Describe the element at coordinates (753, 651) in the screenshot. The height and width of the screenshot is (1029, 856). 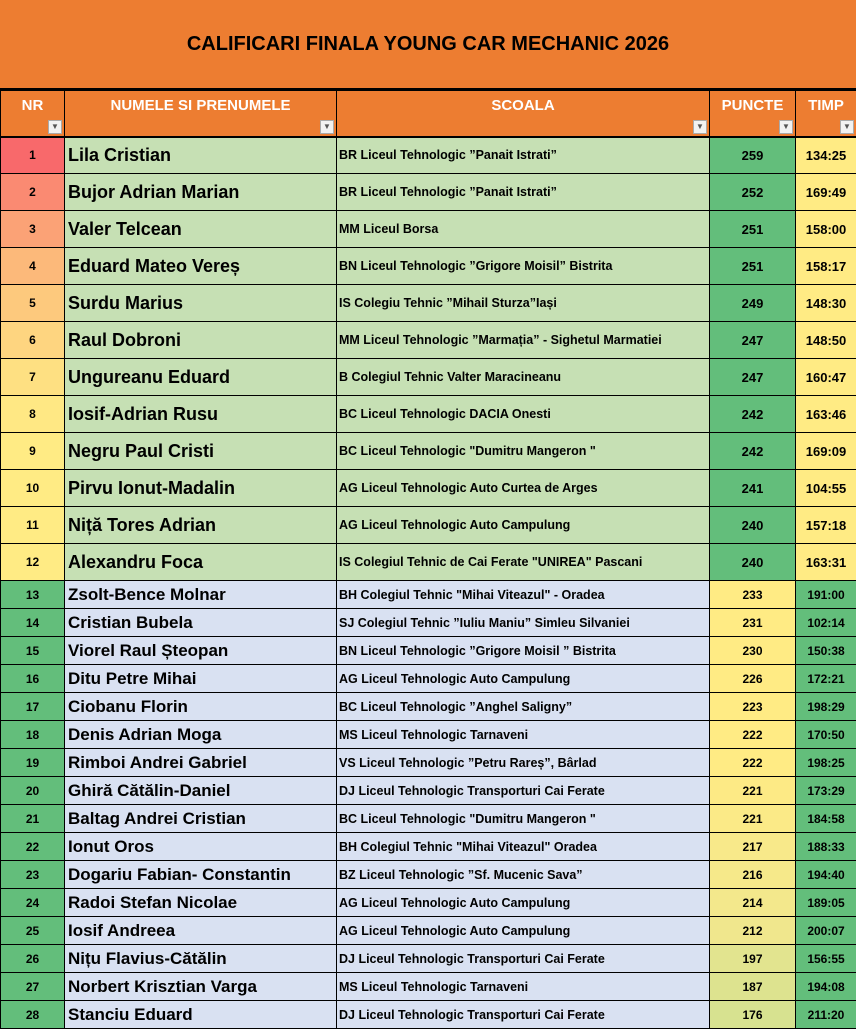
I see `points-cell: 230` at that location.